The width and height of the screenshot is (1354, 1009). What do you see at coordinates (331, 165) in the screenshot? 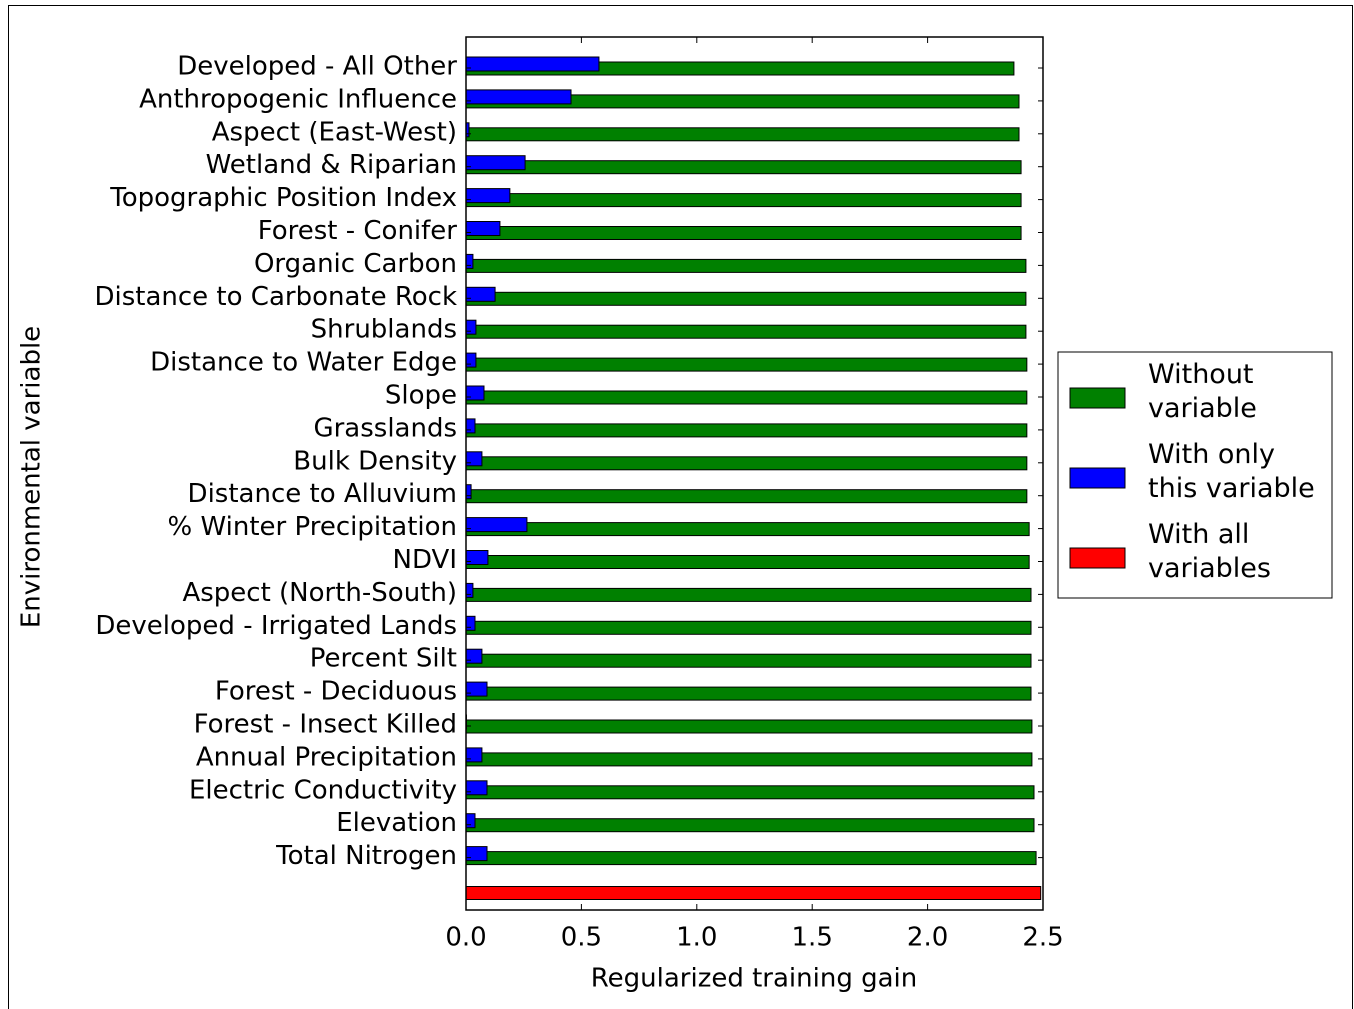
I see `y-tick-label: Wetland & Riparian` at bounding box center [331, 165].